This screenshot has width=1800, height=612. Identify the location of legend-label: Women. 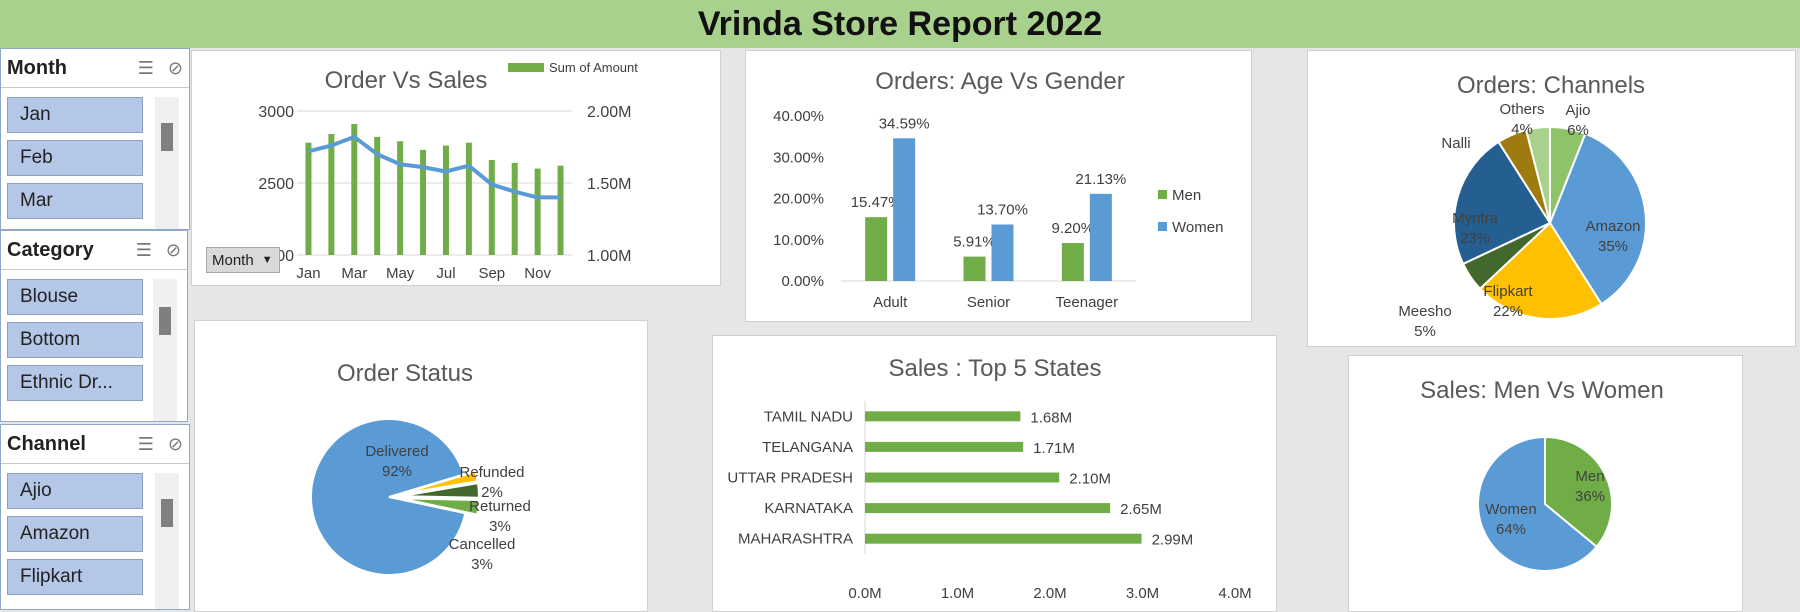
(1197, 227).